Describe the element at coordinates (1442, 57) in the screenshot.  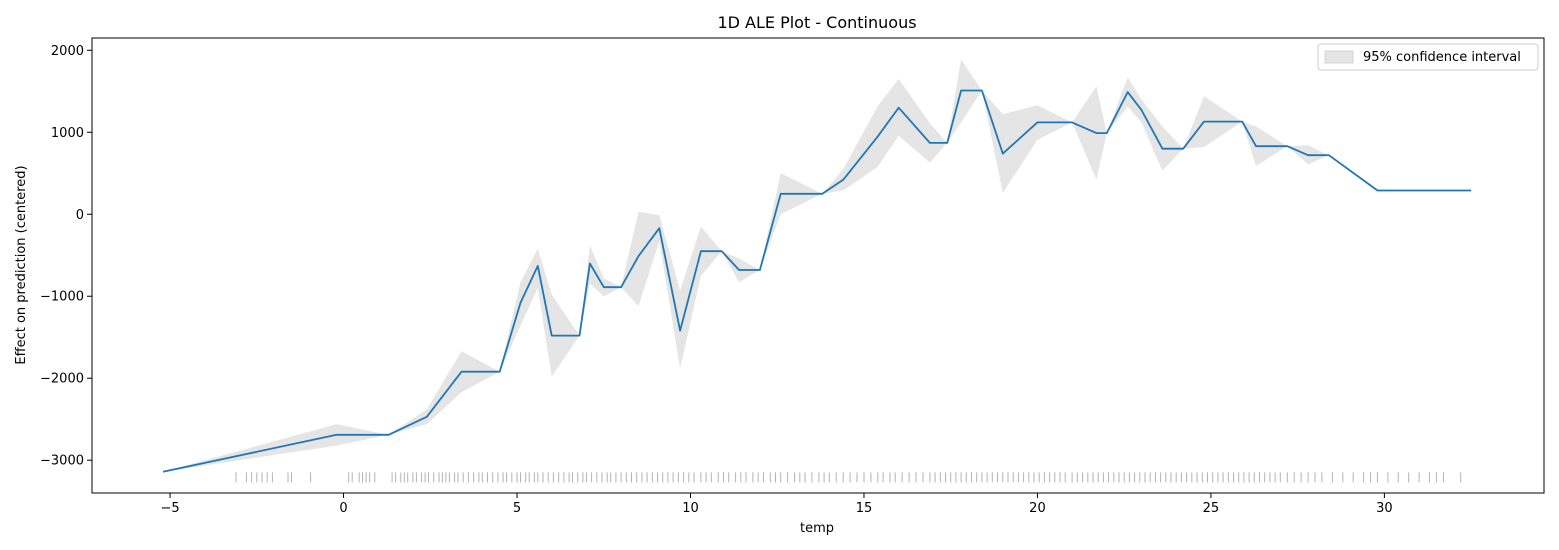
I see `legend-label-confidence-interval: 95% confidence interval` at that location.